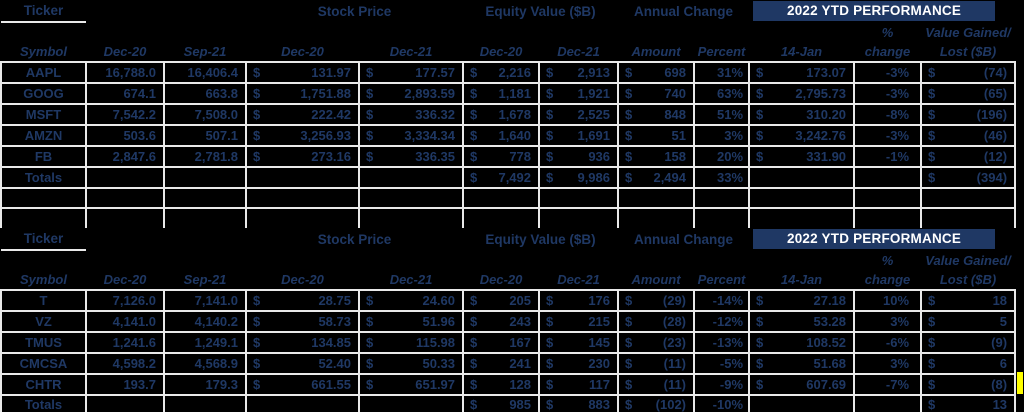  What do you see at coordinates (502, 343) in the screenshot?
I see `cell-equity-dec20: $167` at bounding box center [502, 343].